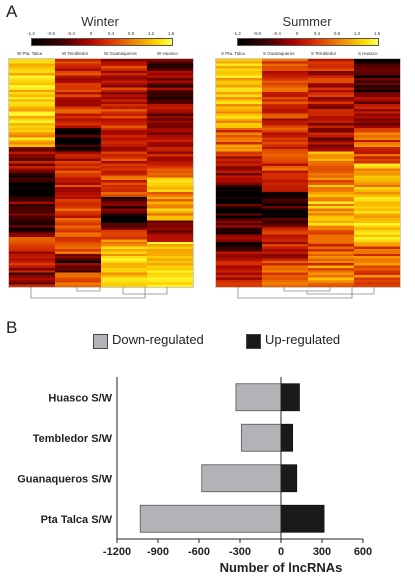  What do you see at coordinates (102, 42) in the screenshot?
I see `winter-color-scale-bar` at bounding box center [102, 42].